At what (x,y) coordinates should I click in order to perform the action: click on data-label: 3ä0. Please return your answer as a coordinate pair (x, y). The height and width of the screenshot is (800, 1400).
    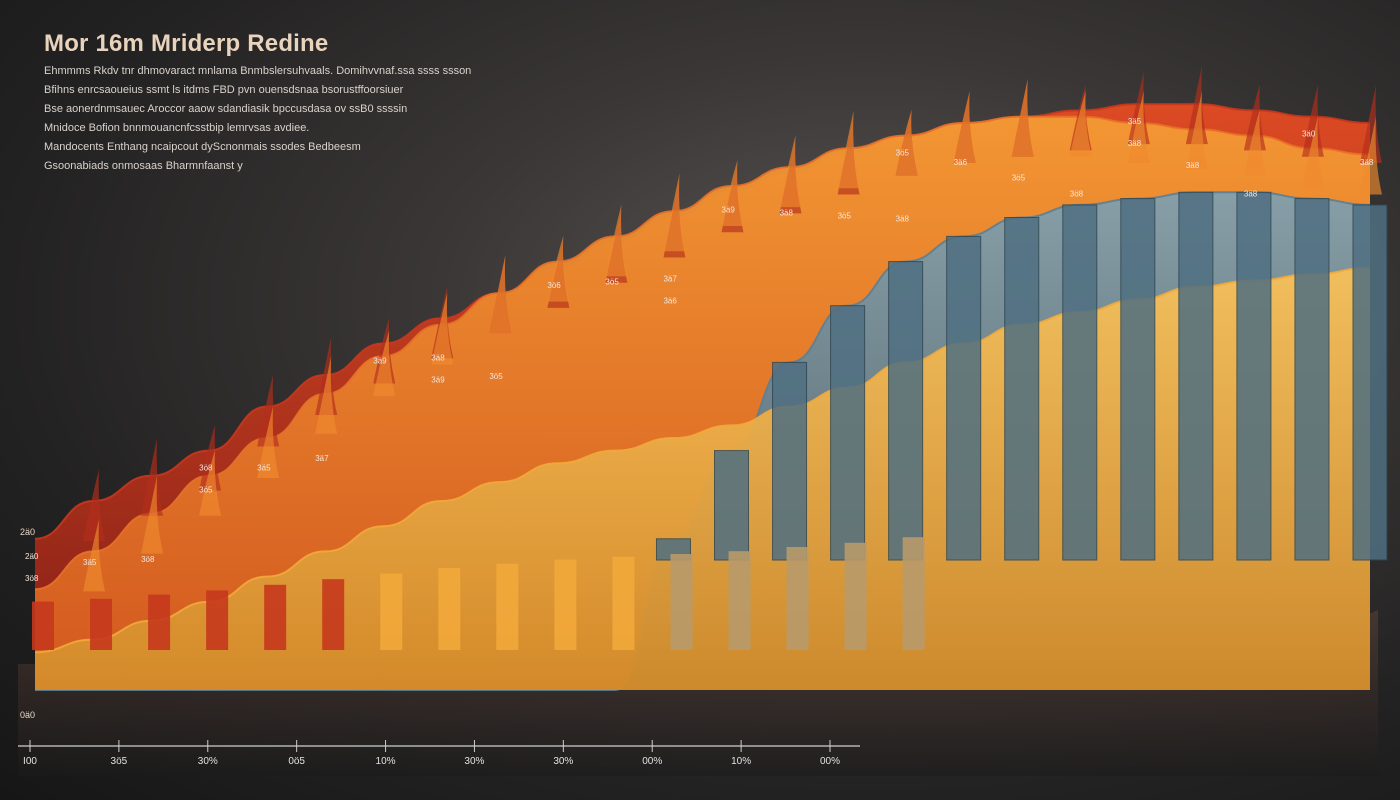
    Looking at the image, I should click on (1309, 134).